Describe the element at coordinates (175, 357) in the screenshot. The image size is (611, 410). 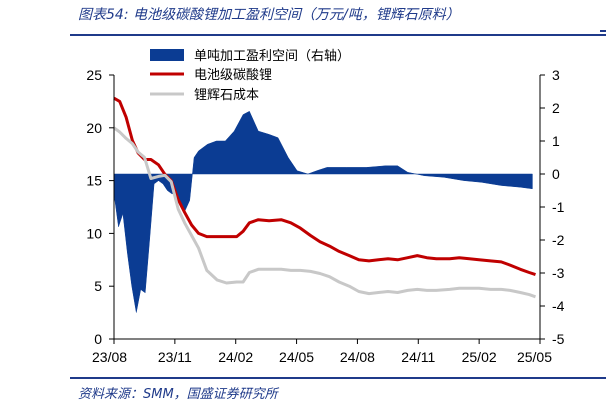
I see `x-axis-tick-label: 23/11` at that location.